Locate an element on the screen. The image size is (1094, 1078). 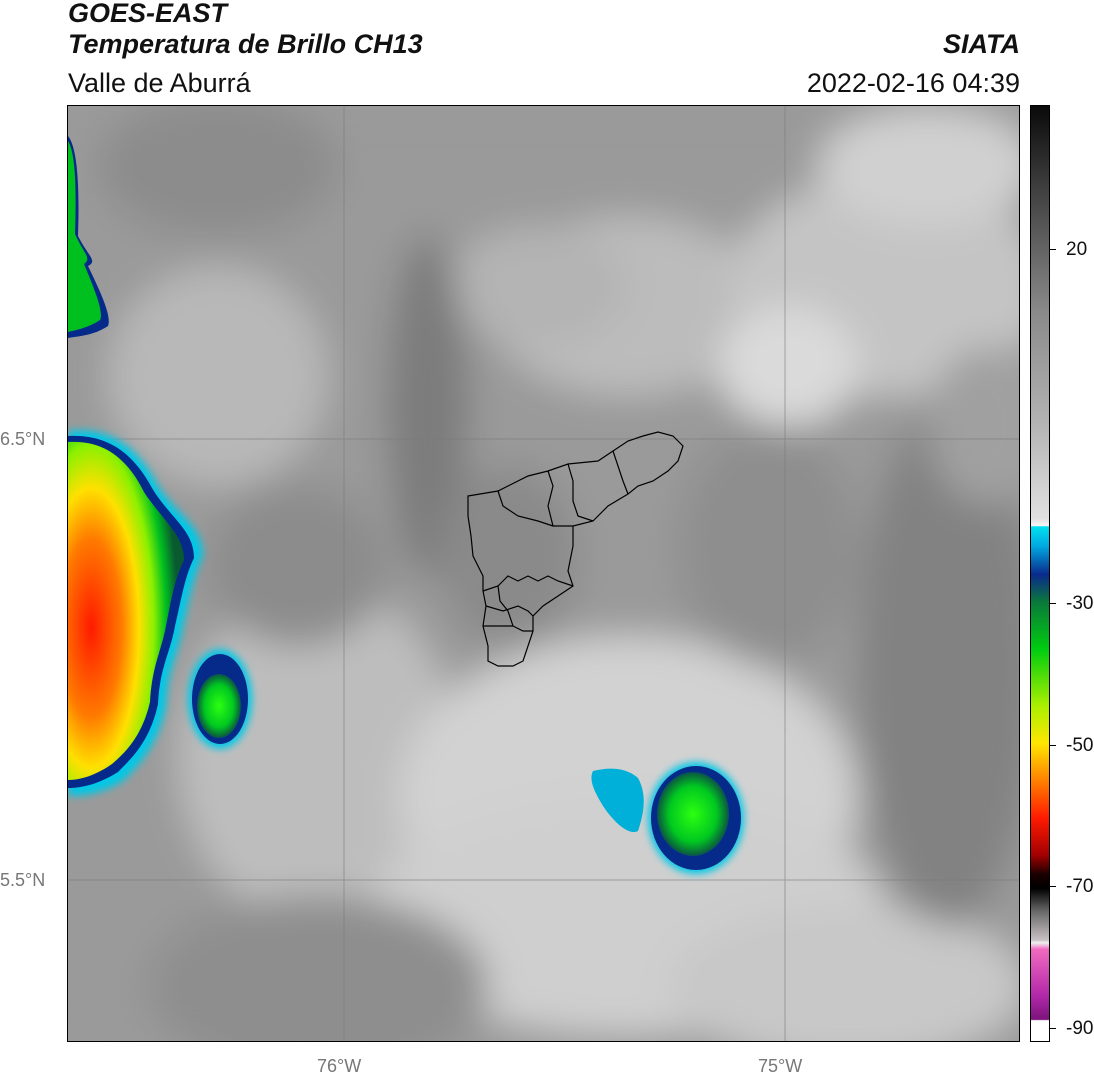
lat-label-5-5: 5.5°N is located at coordinates (23, 880).